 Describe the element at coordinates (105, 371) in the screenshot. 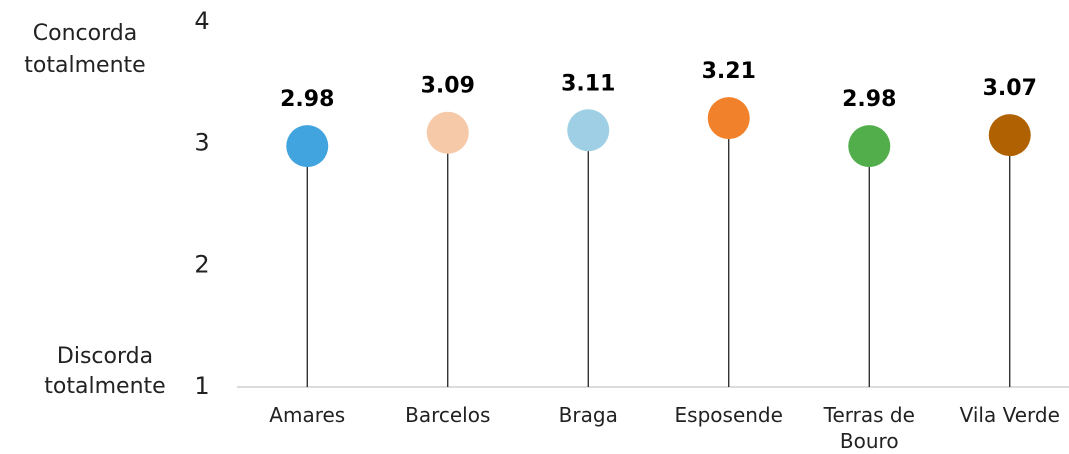

I see `y-bottom-label: Discorda totalmente` at that location.